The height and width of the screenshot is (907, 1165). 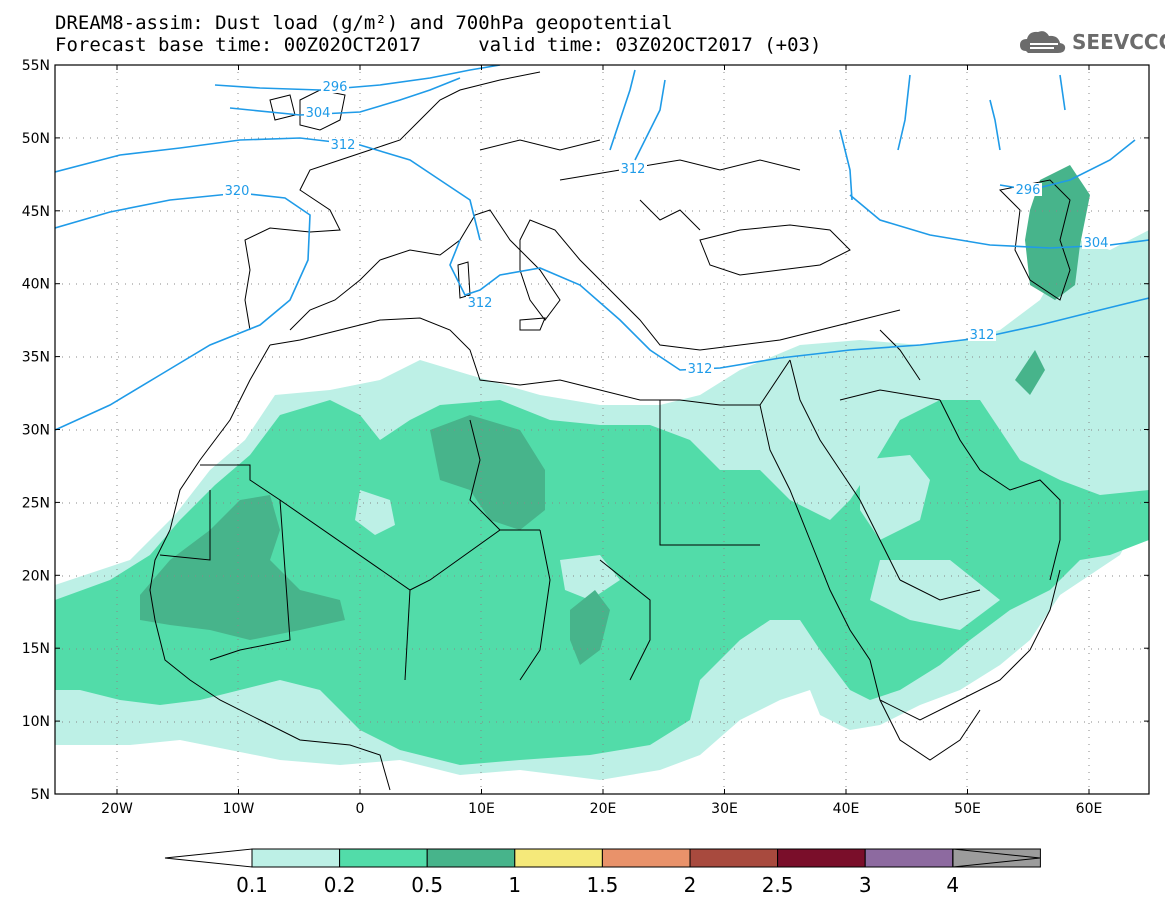 What do you see at coordinates (690, 885) in the screenshot?
I see `colorbar-label: 2` at bounding box center [690, 885].